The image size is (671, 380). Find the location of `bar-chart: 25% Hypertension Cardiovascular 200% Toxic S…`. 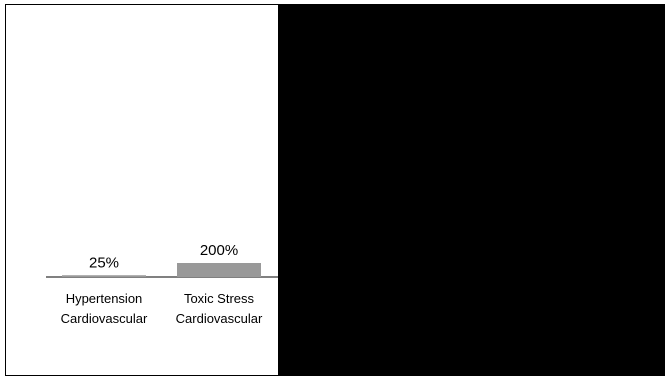

bar-chart: 25% Hypertension Cardiovascular 200% Toxic S… is located at coordinates (162, 284).